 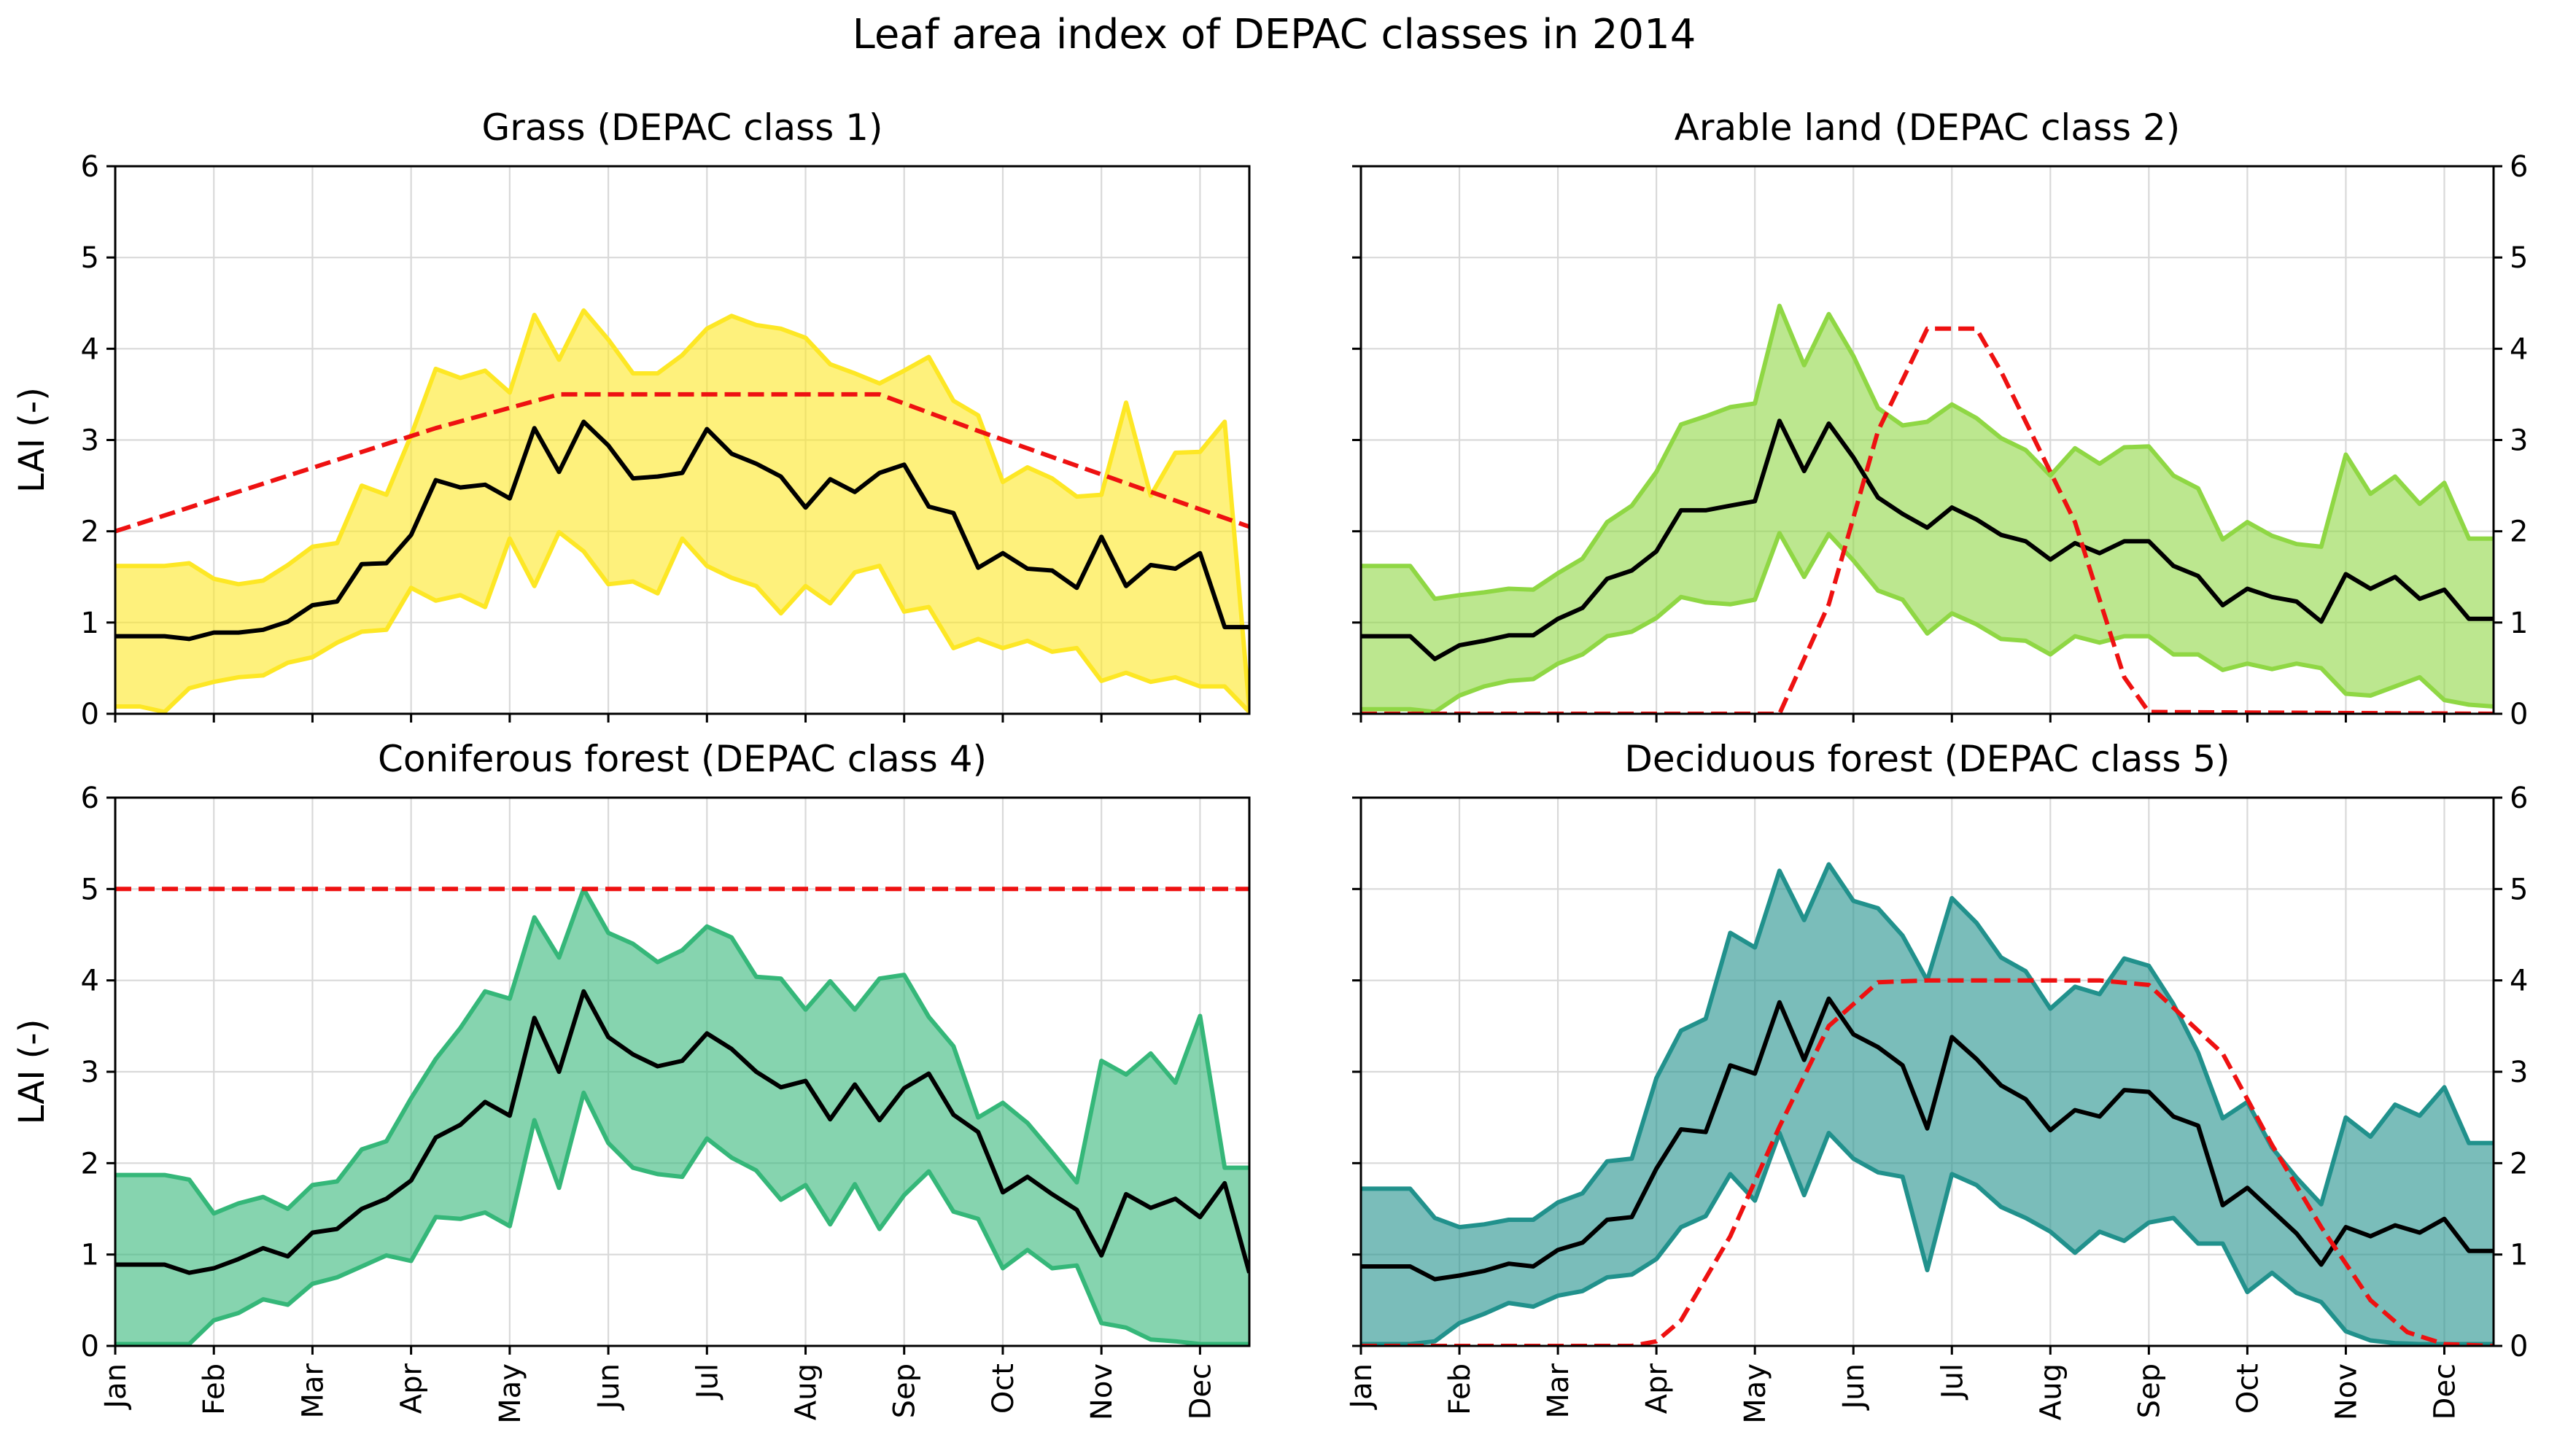 I want to click on panel-title: Arable land (DEPAC class 2), so click(x=1928, y=127).